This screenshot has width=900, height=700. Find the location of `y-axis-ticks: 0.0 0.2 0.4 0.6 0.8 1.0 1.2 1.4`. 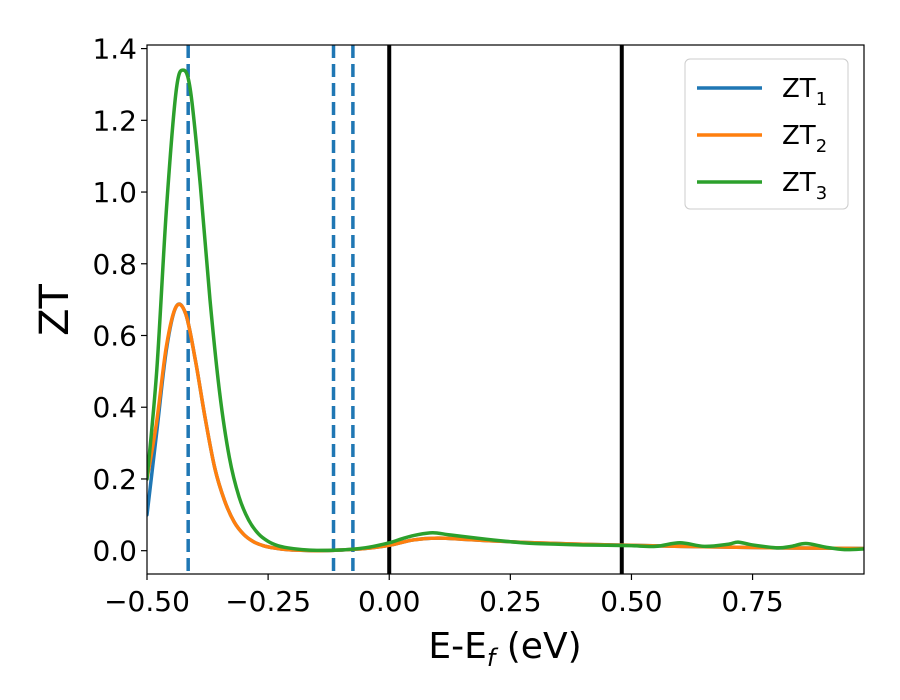

y-axis-ticks: 0.0 0.2 0.4 0.6 0.8 1.0 1.2 1.4 is located at coordinates (119, 300).